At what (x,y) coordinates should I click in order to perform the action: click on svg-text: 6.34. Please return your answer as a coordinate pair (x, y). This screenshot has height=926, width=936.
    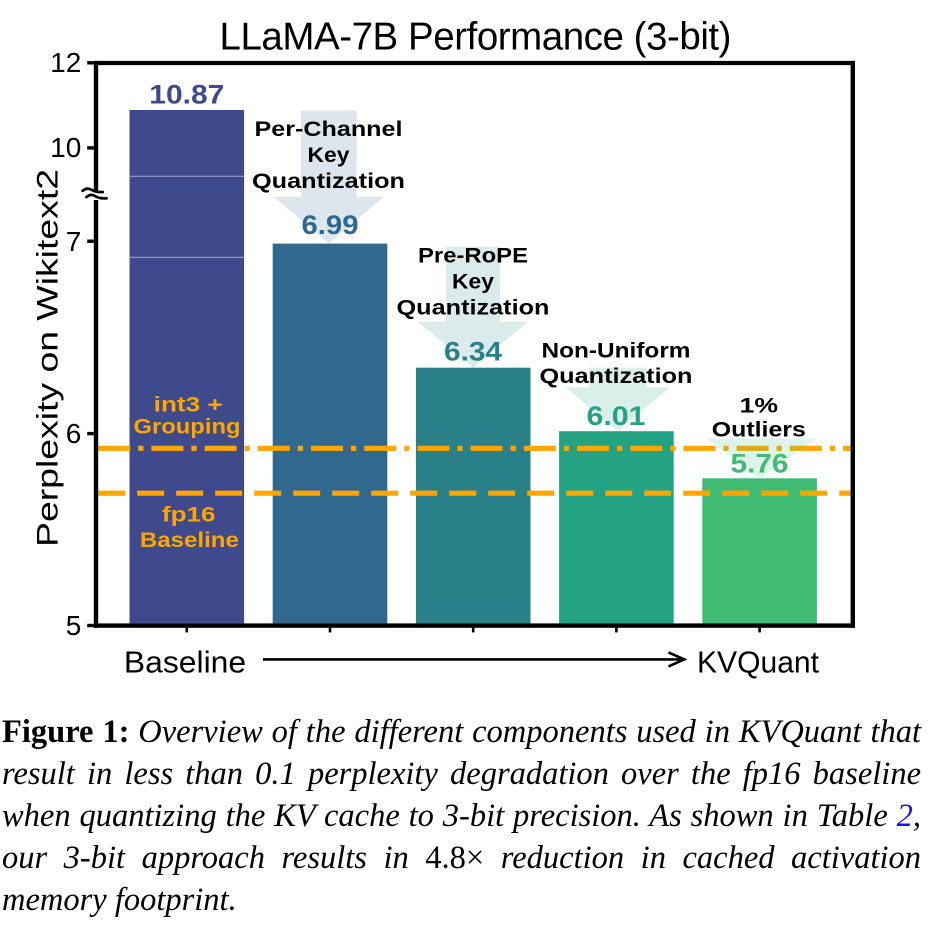
    Looking at the image, I should click on (473, 352).